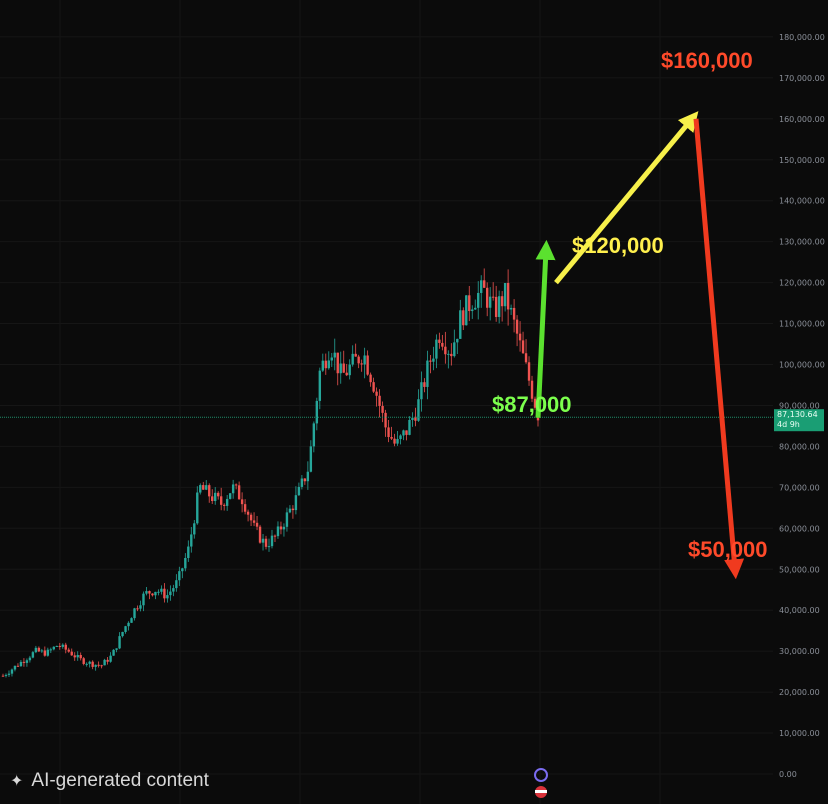 Image resolution: width=828 pixels, height=804 pixels. Describe the element at coordinates (532, 404) in the screenshot. I see `annotation-87000: $87,000` at that location.